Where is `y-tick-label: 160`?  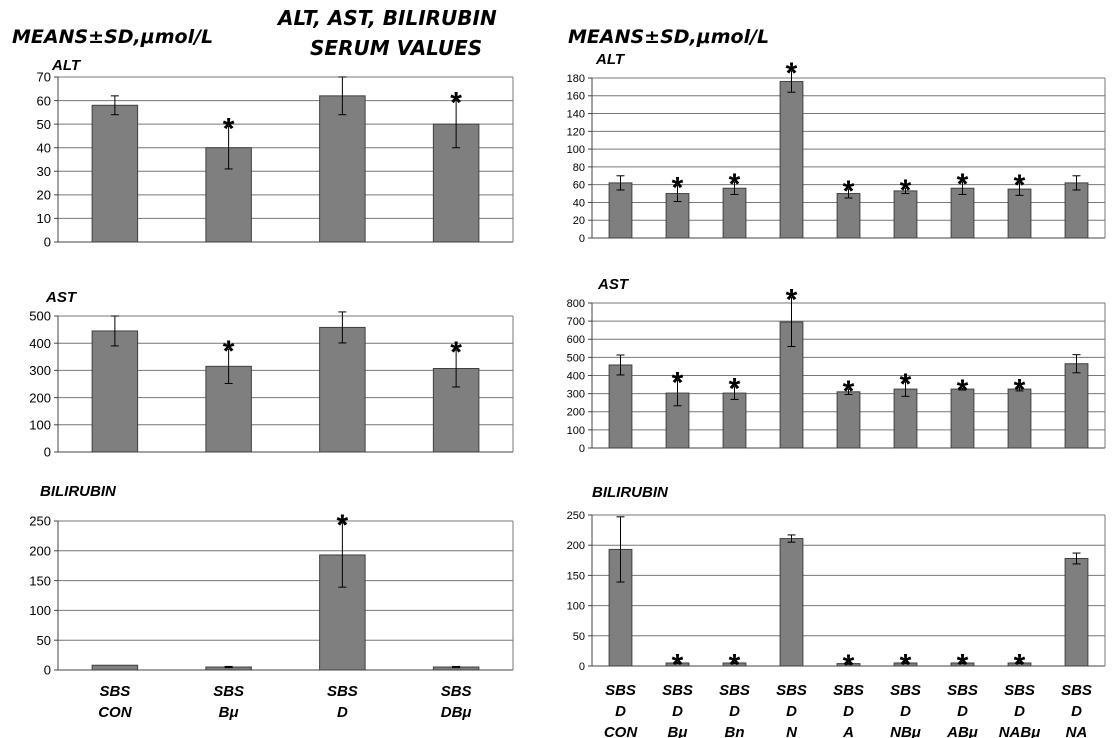
y-tick-label: 160 is located at coordinates (576, 97).